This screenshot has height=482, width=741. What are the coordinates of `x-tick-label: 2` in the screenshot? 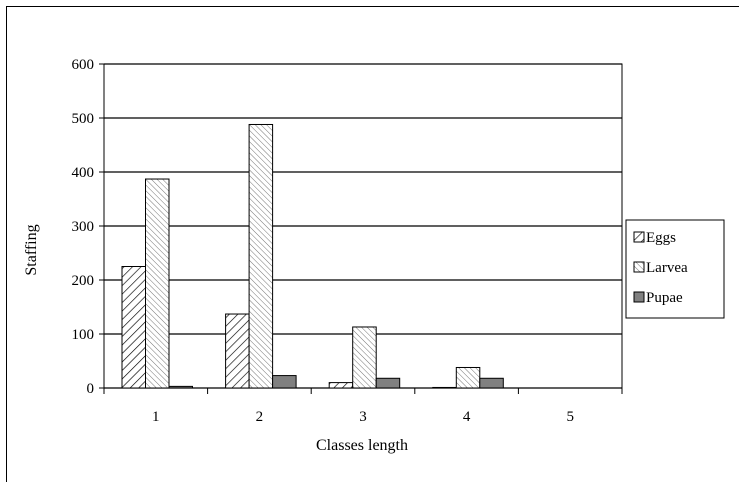 It's located at (260, 417).